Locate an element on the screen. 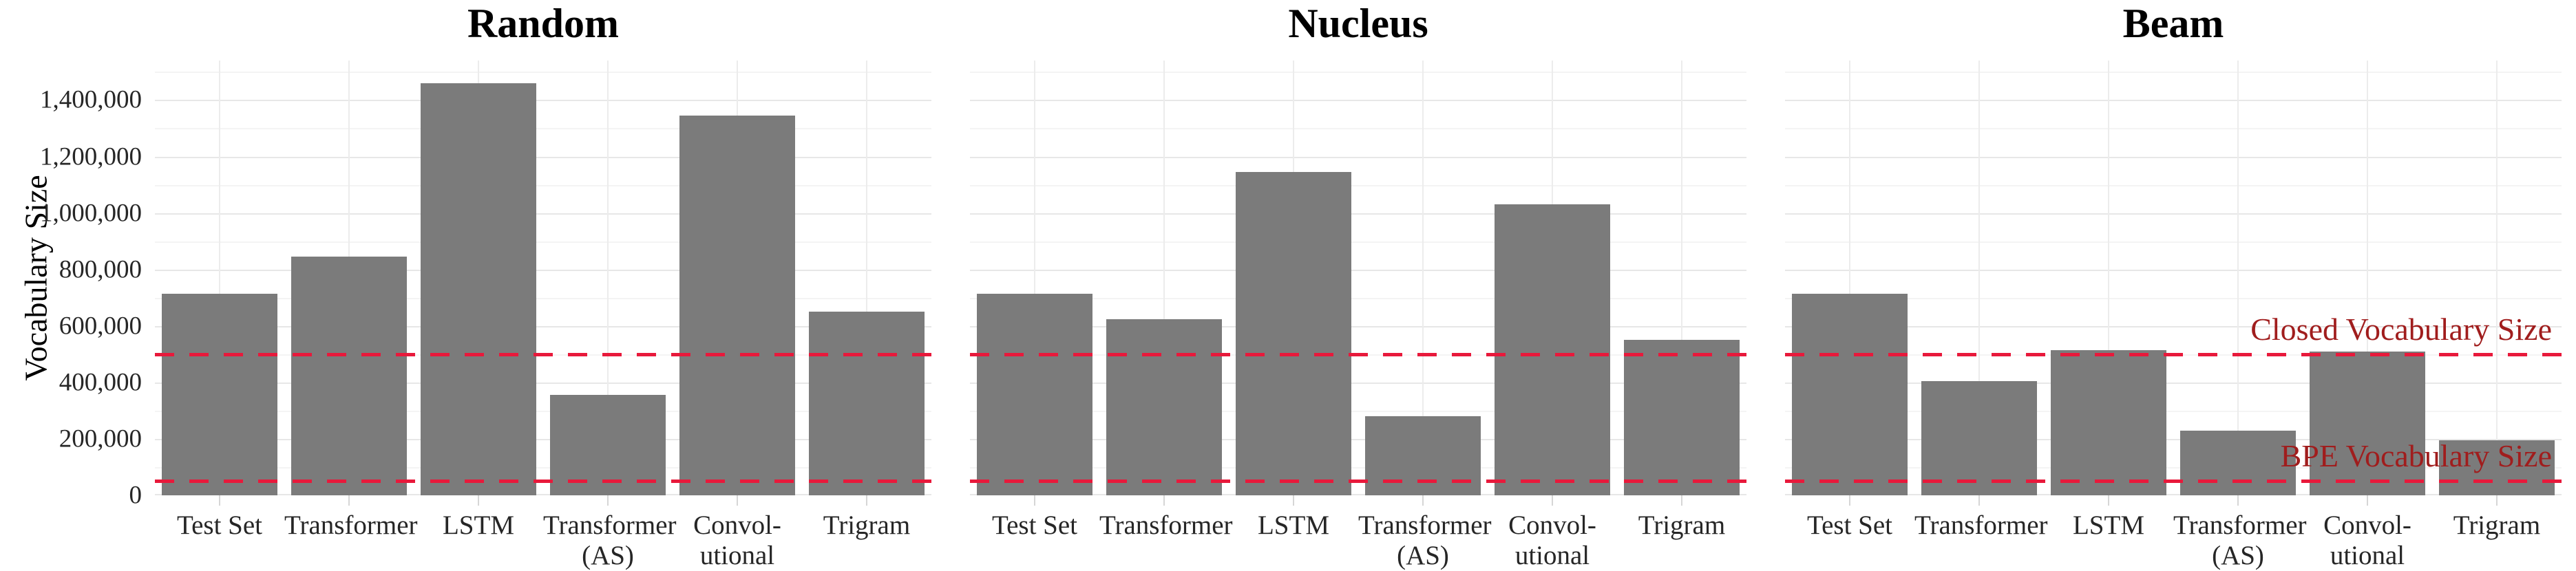 The image size is (2576, 571). bar-beam-convol-utional is located at coordinates (2367, 423).